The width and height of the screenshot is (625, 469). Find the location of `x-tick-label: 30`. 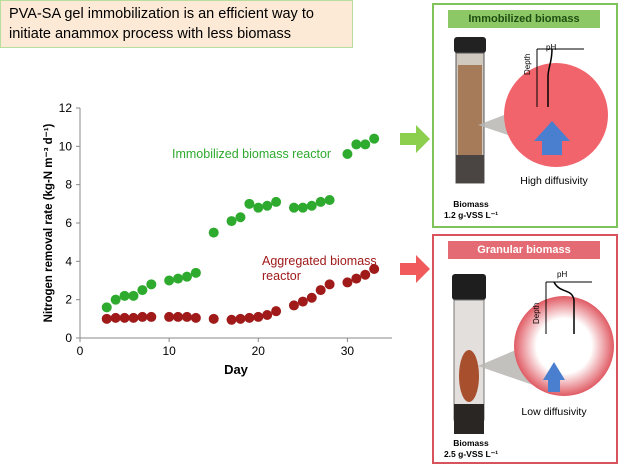

x-tick-label: 30 is located at coordinates (348, 351).